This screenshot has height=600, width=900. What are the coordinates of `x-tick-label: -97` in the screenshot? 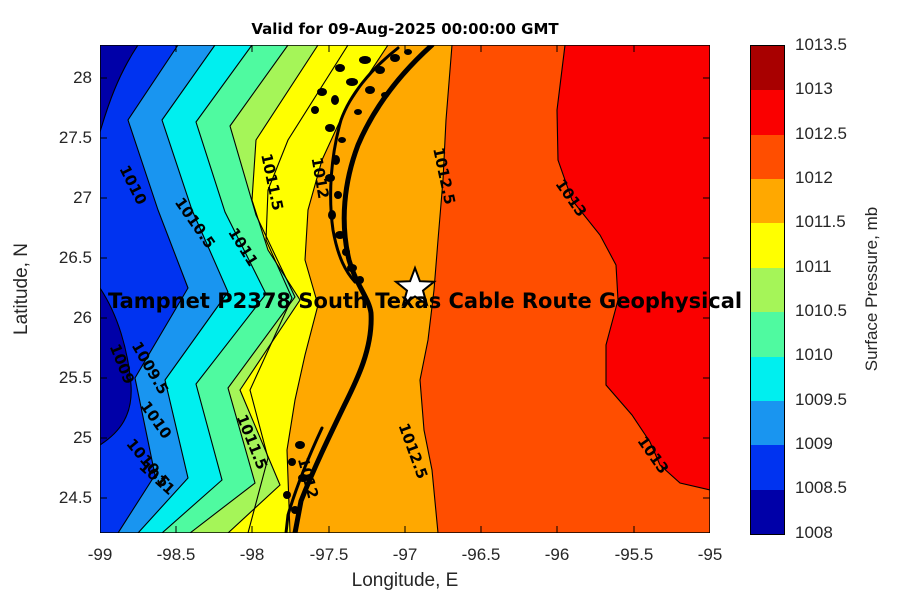 It's located at (405, 554).